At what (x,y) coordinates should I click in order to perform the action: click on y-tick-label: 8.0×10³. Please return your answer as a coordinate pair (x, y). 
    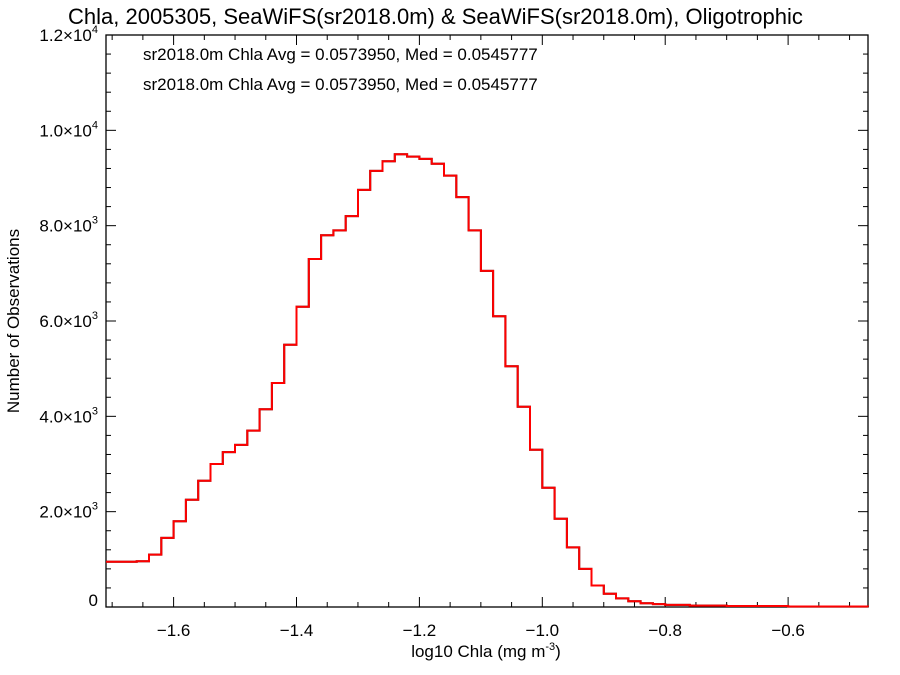
    Looking at the image, I should click on (68, 225).